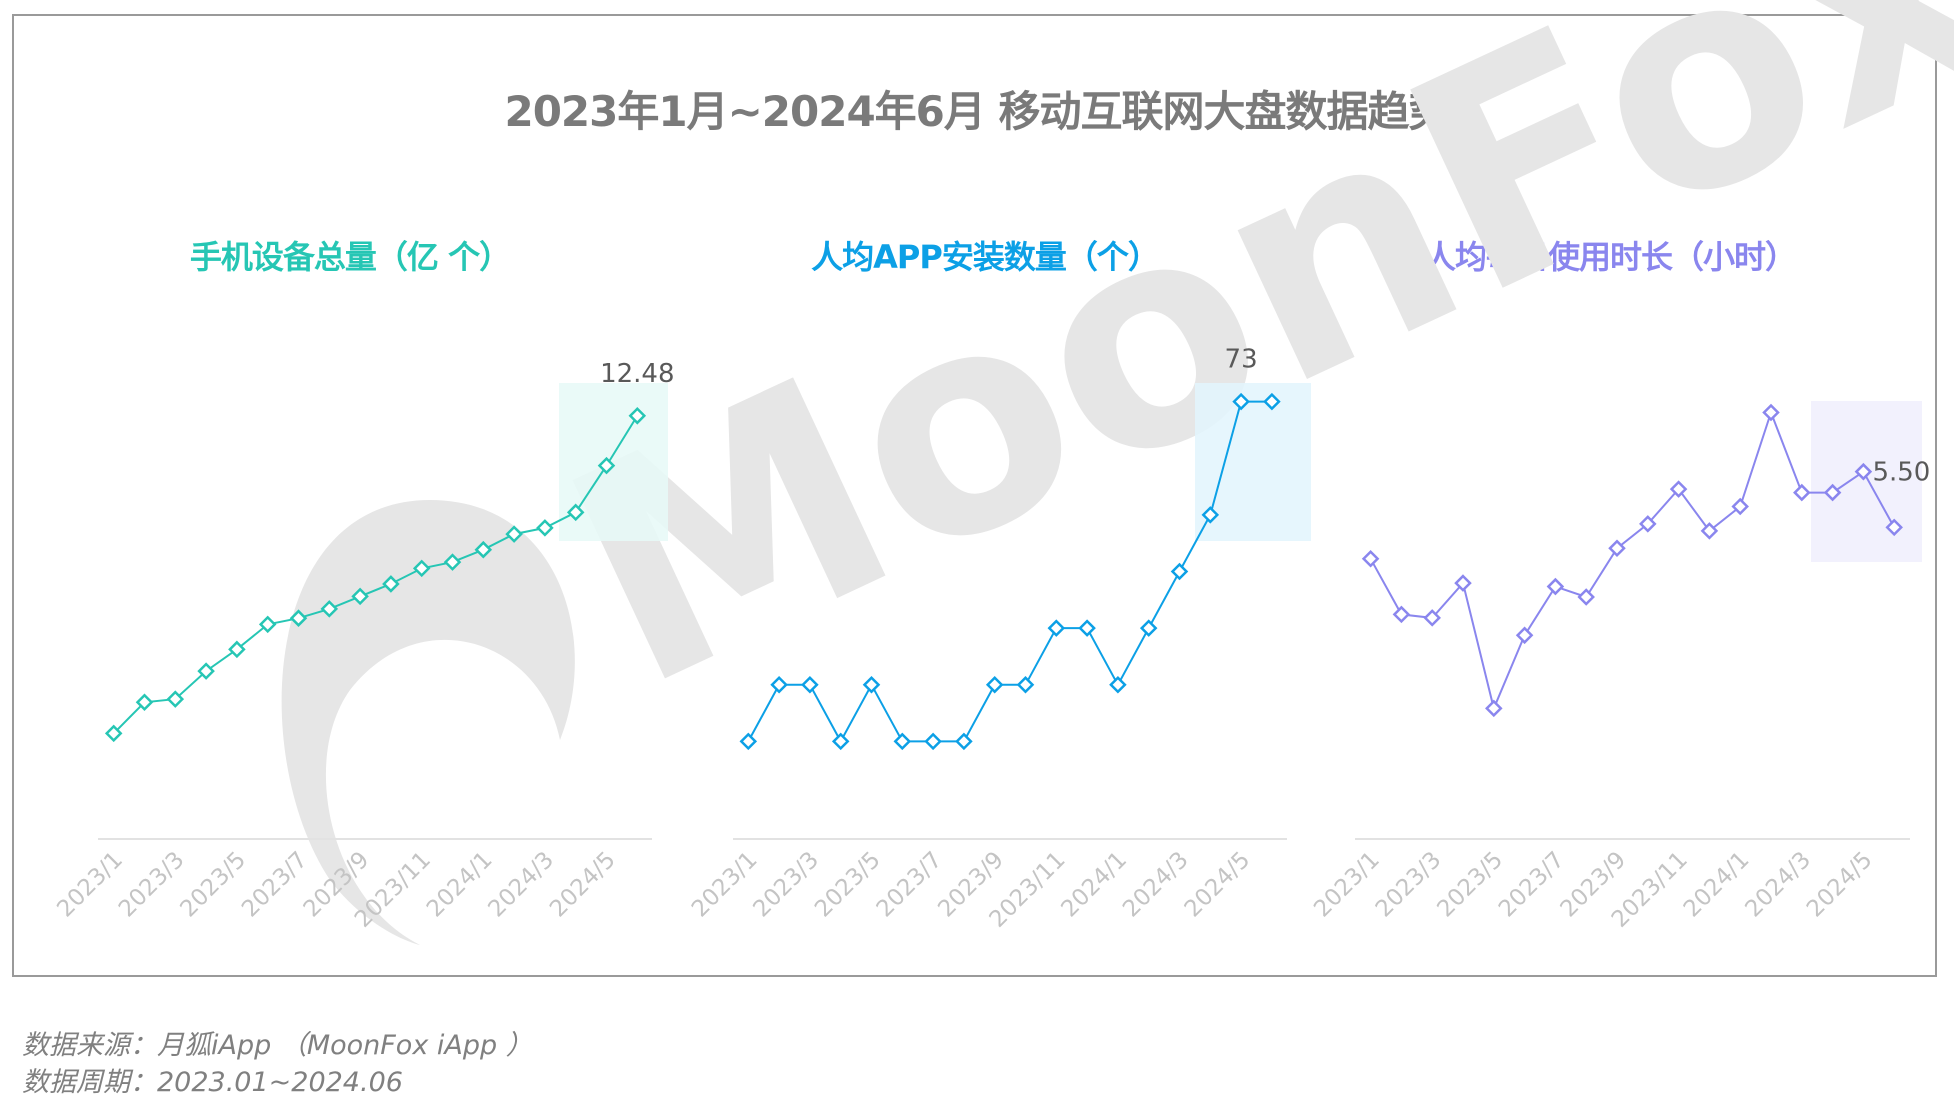 The height and width of the screenshot is (1113, 1954). Describe the element at coordinates (985, 257) in the screenshot. I see `chart2-title: 人均APP安装数量（个）` at that location.